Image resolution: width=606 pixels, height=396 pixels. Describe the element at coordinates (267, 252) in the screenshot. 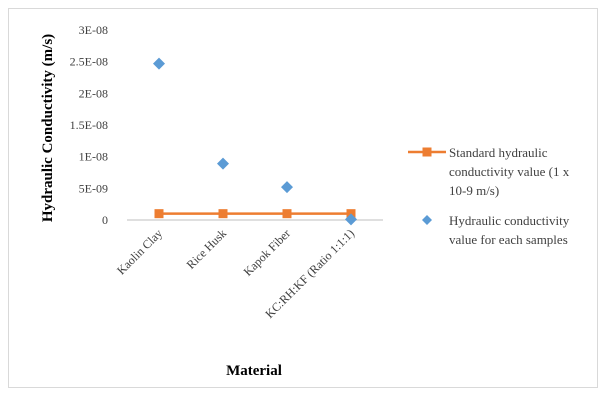

I see `x-tick-label: Kapok Fiber` at that location.